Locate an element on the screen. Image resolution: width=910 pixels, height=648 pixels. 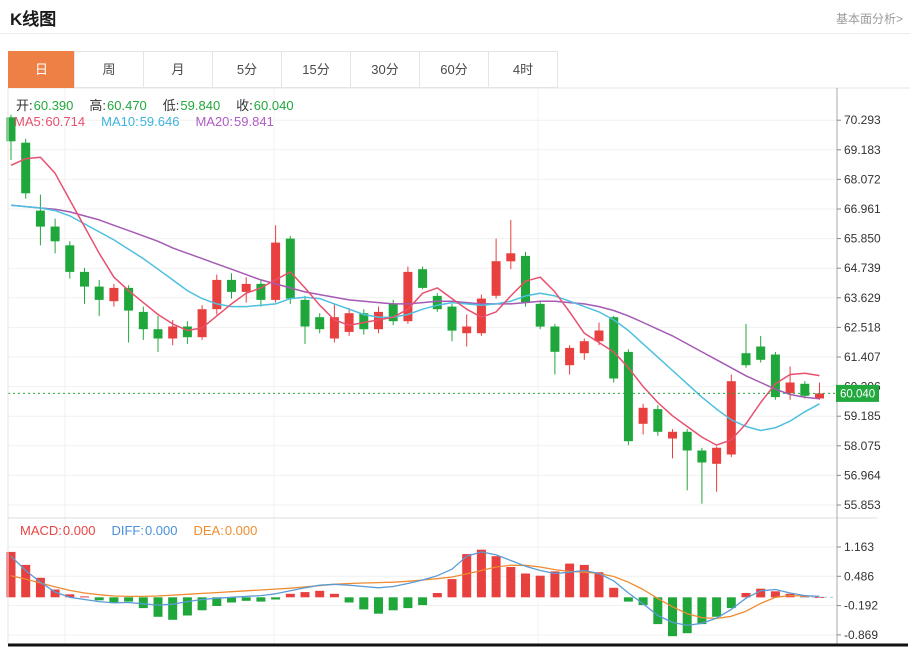
macd-histogram is located at coordinates (415, 593).